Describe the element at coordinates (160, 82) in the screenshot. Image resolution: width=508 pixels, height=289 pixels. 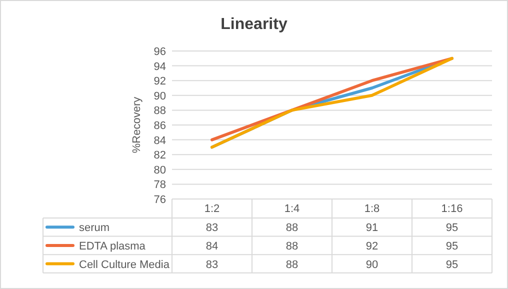
I see `y-tick-label: 92` at that location.